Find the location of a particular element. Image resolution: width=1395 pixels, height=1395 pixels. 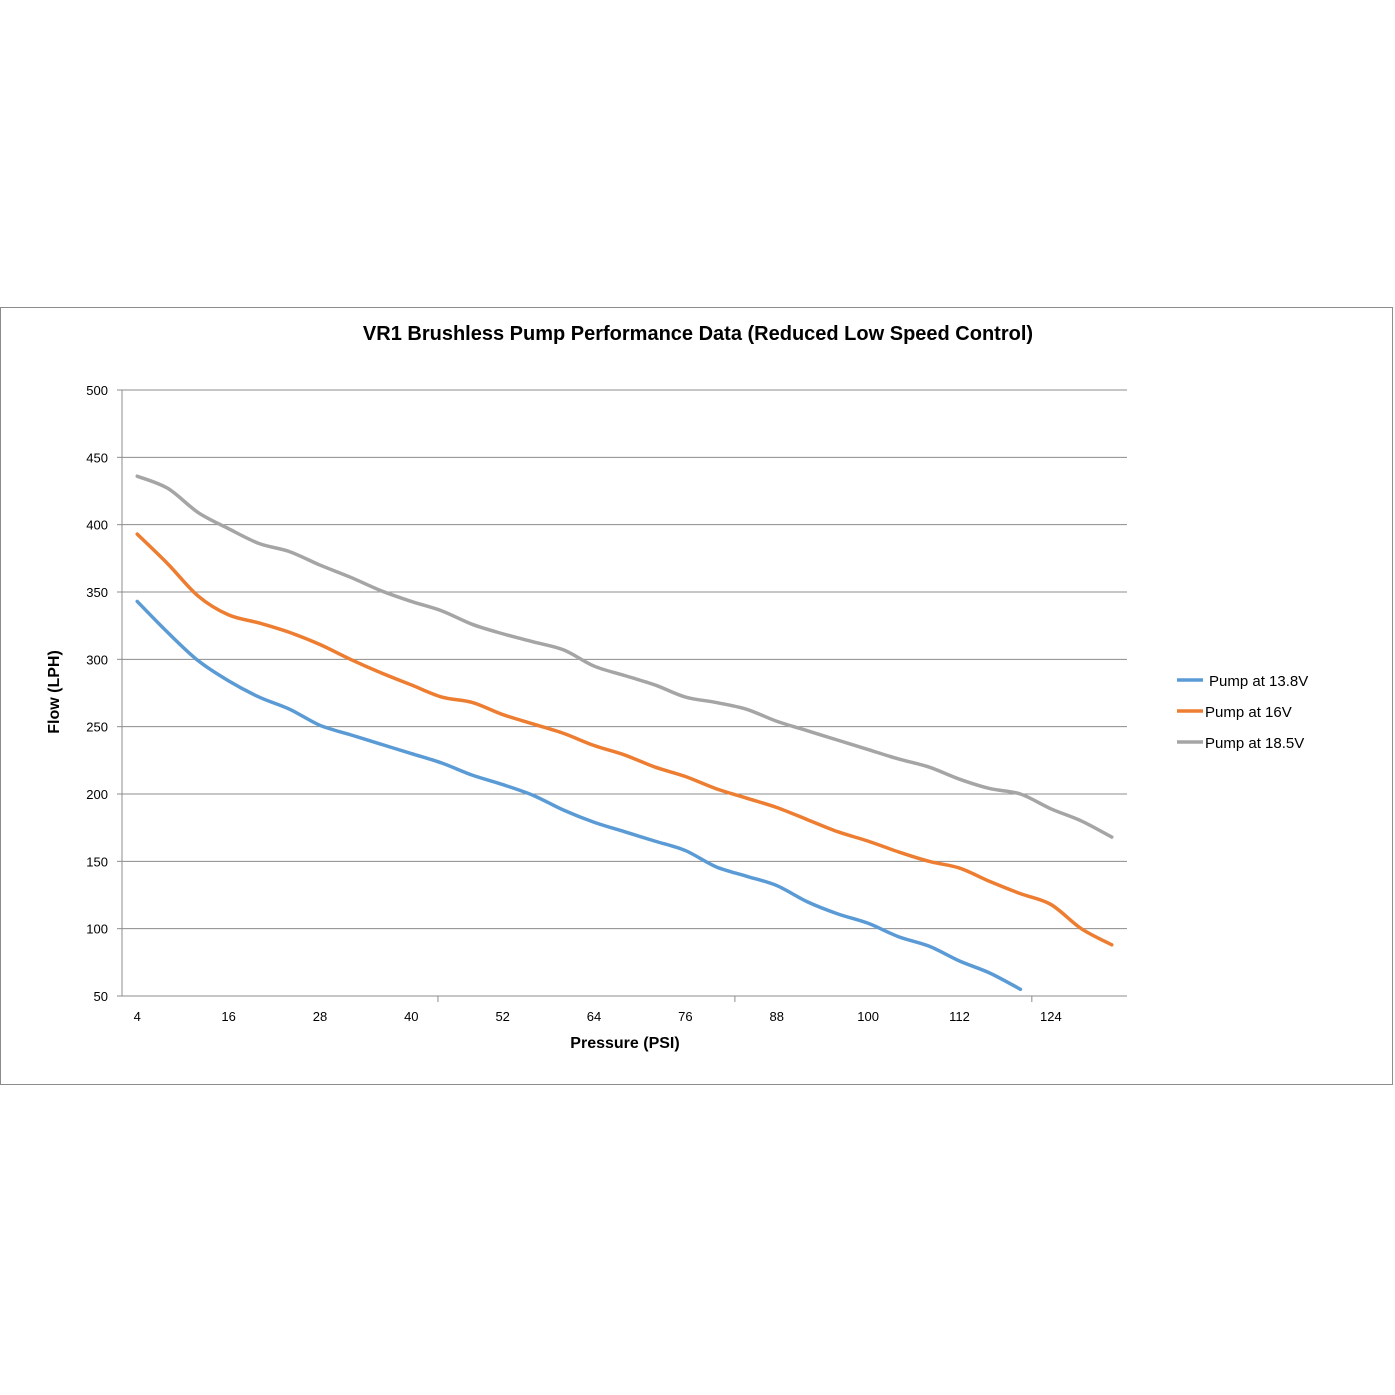

legend-label: Pump at 18.5V is located at coordinates (1254, 743).